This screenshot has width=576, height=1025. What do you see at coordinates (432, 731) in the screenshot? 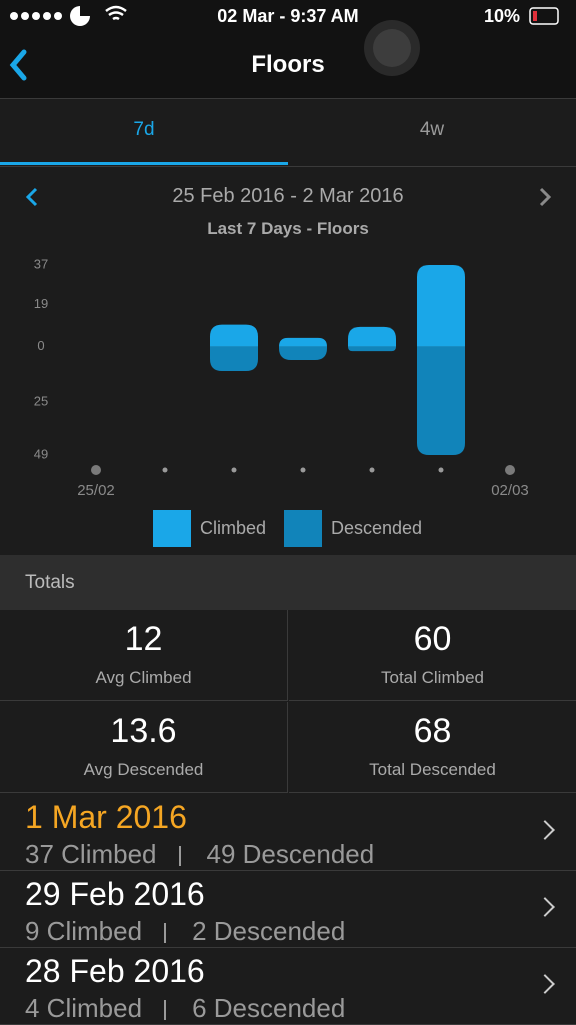
I see `stat-value: 68` at bounding box center [432, 731].